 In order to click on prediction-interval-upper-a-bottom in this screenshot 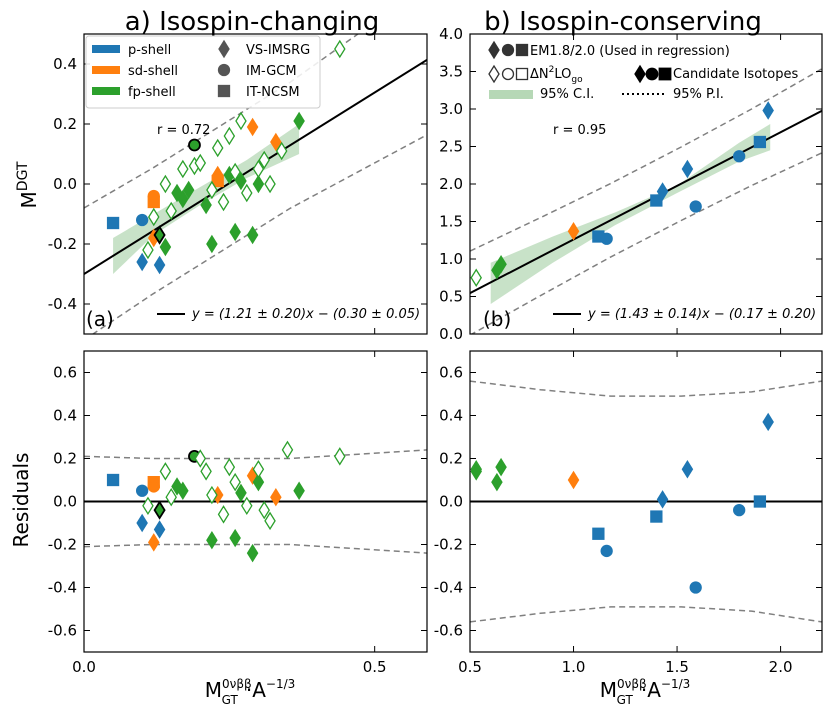, I will do `click(255, 454)`.